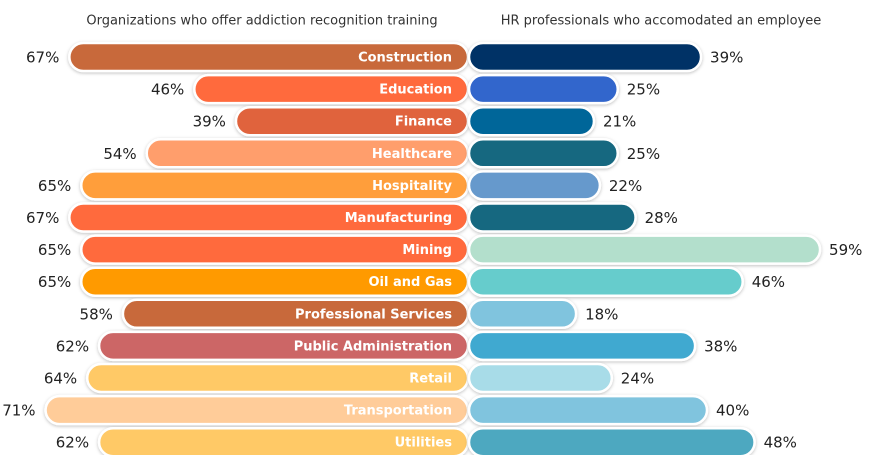 Image resolution: width=871 pixels, height=455 pixels. I want to click on category-label: Transportation, so click(398, 411).